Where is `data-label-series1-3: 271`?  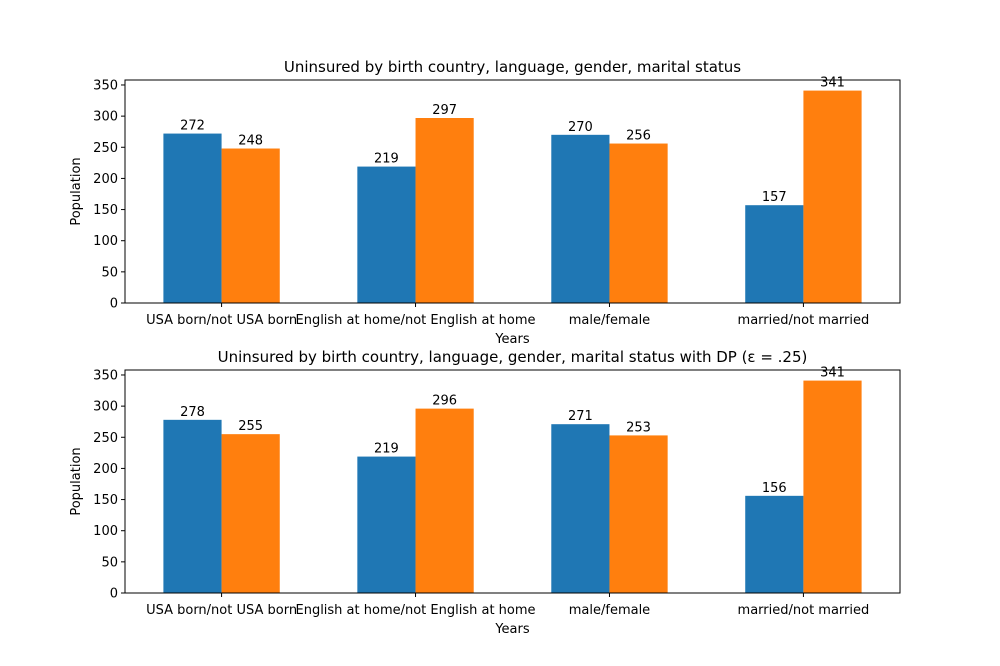
data-label-series1-3: 271 is located at coordinates (580, 416).